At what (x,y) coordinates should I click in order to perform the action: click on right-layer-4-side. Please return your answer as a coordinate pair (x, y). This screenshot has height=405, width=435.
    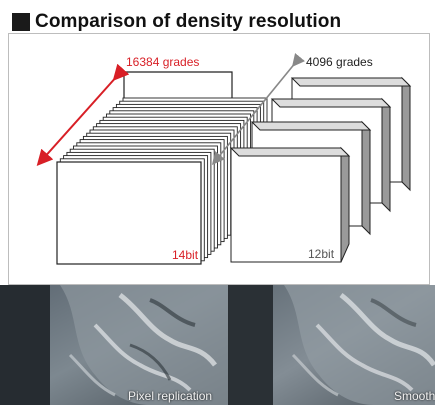
    Looking at the image, I should click on (406, 134).